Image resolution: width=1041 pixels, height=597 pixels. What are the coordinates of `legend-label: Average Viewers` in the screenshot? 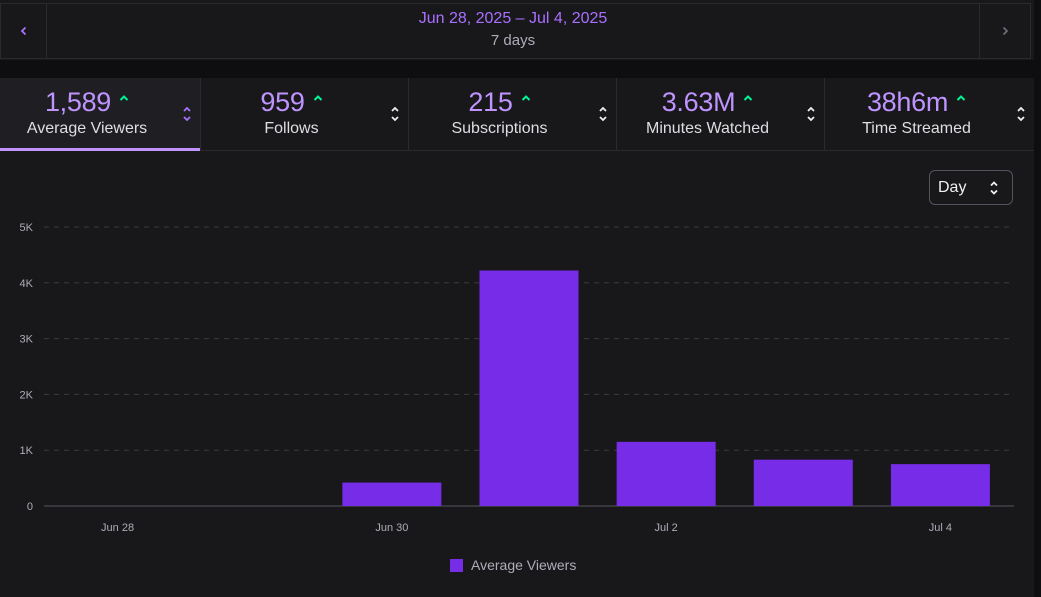 It's located at (524, 565).